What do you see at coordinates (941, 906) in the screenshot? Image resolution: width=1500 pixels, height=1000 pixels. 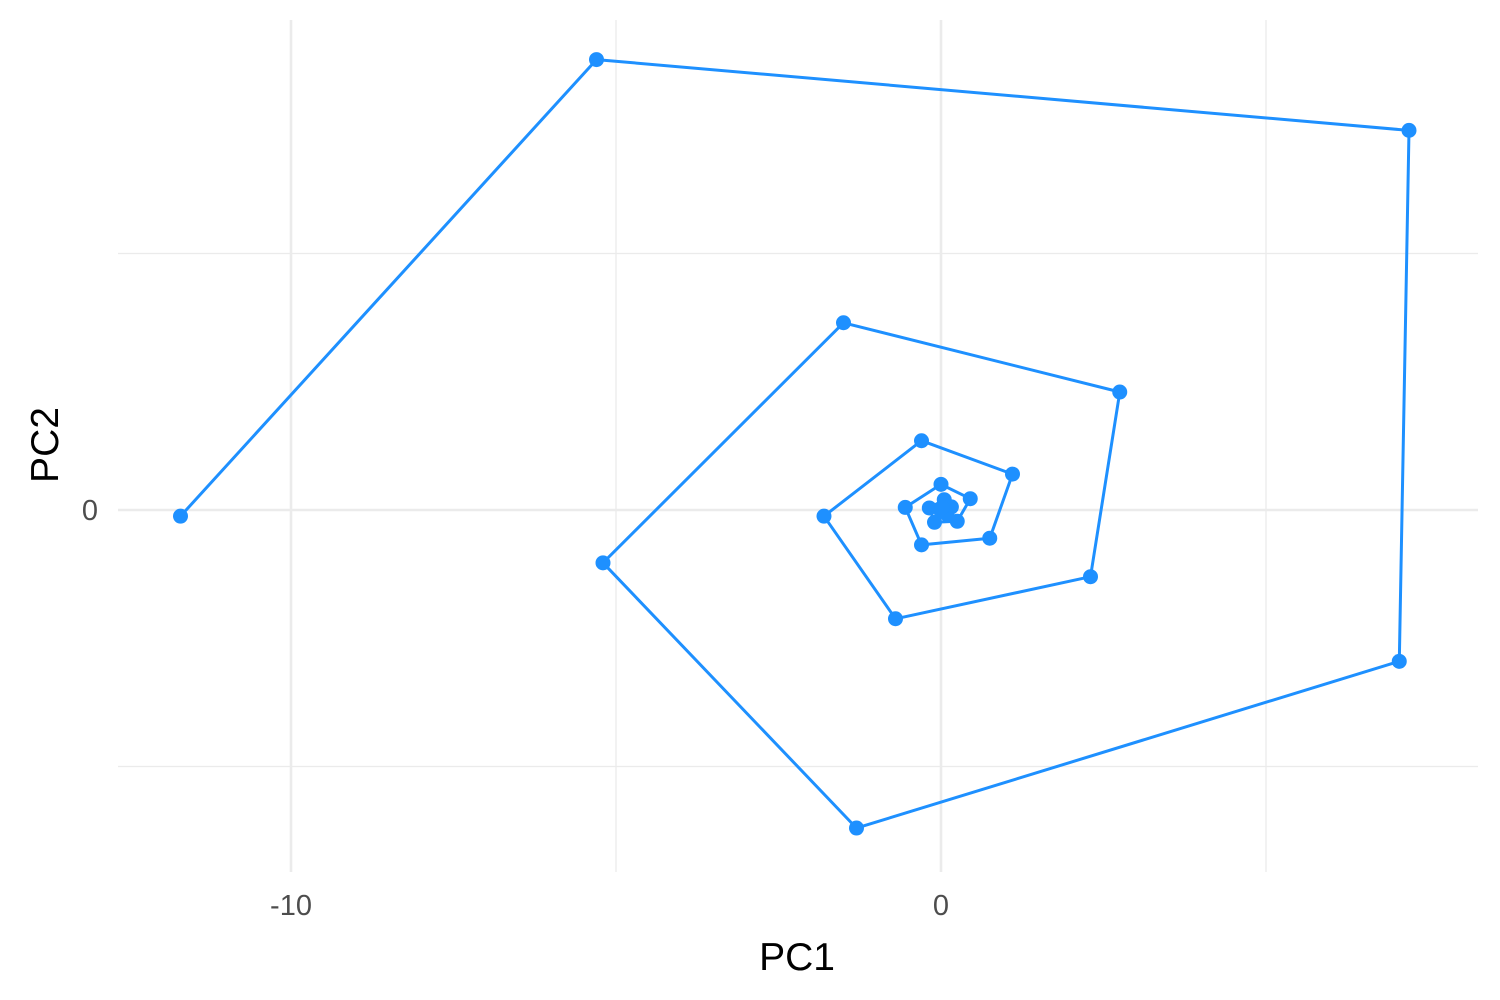 I see `x-tick-label: 0` at bounding box center [941, 906].